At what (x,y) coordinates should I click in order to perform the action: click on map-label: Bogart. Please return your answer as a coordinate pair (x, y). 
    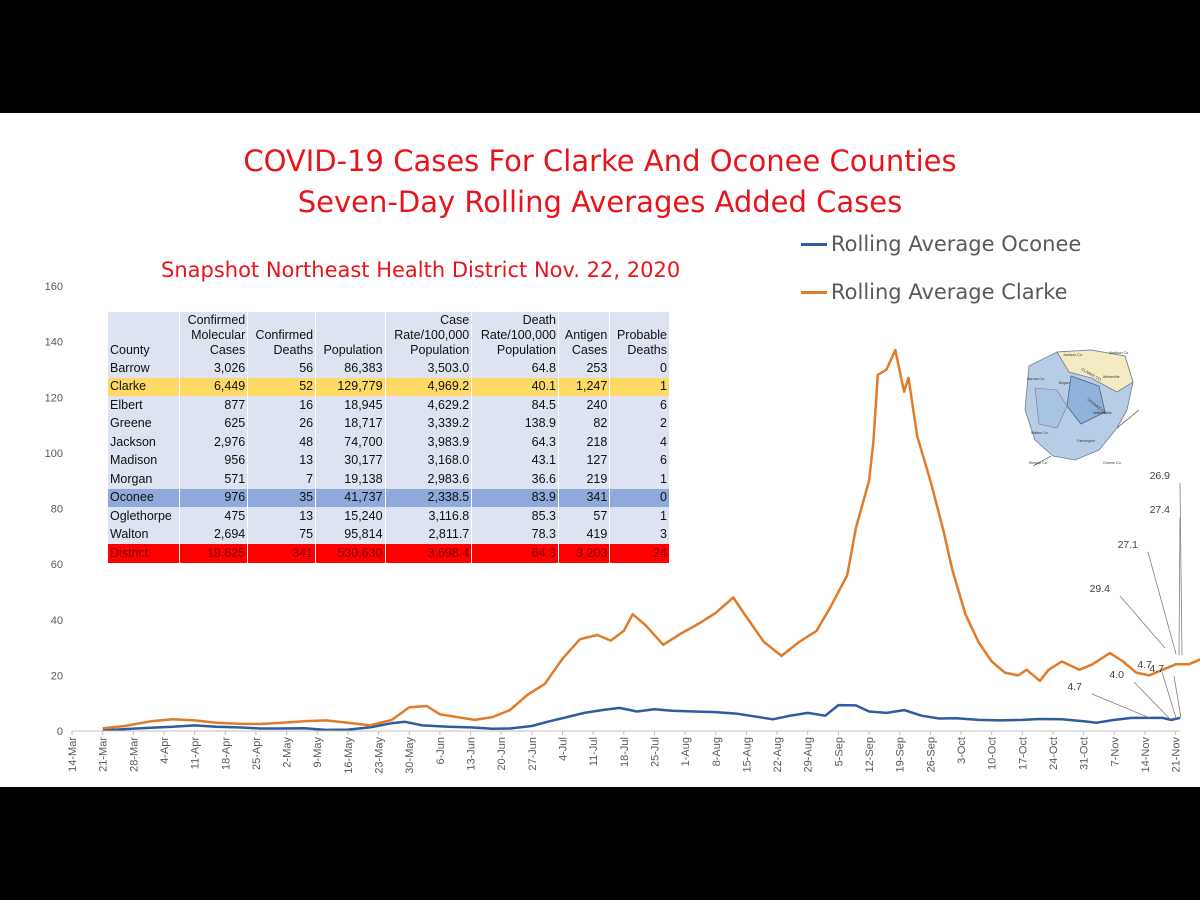
    Looking at the image, I should click on (1064, 383).